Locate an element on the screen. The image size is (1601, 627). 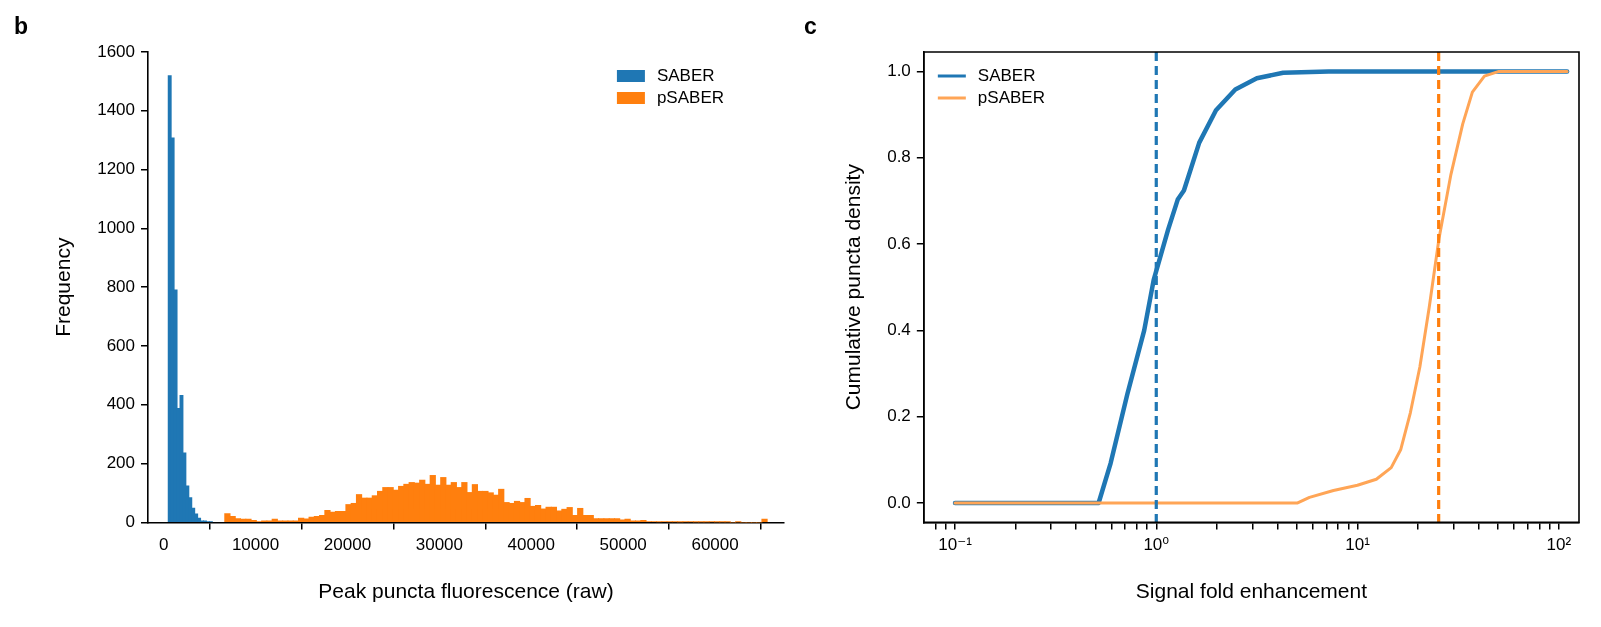
y-axis-title: Cumulative puncta density is located at coordinates (853, 287).